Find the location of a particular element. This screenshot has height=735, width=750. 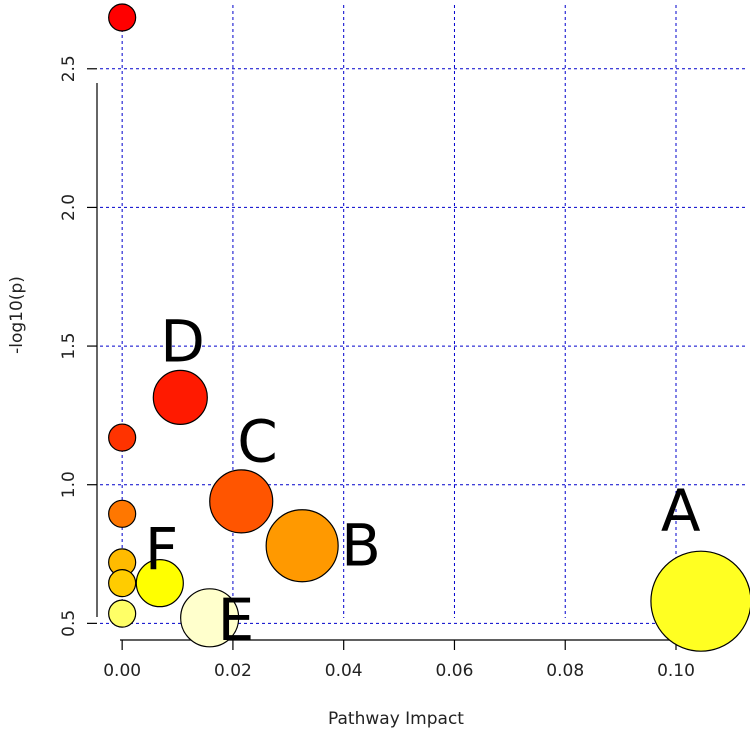

point-label-a: A is located at coordinates (681, 511).